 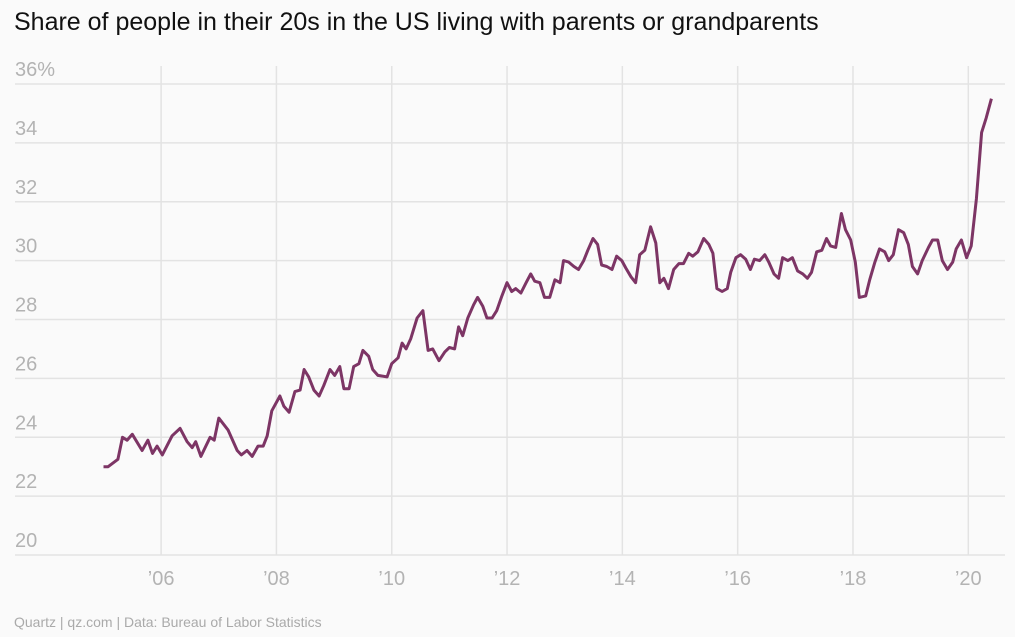 I want to click on x-tick-label: ’10, so click(x=391, y=579).